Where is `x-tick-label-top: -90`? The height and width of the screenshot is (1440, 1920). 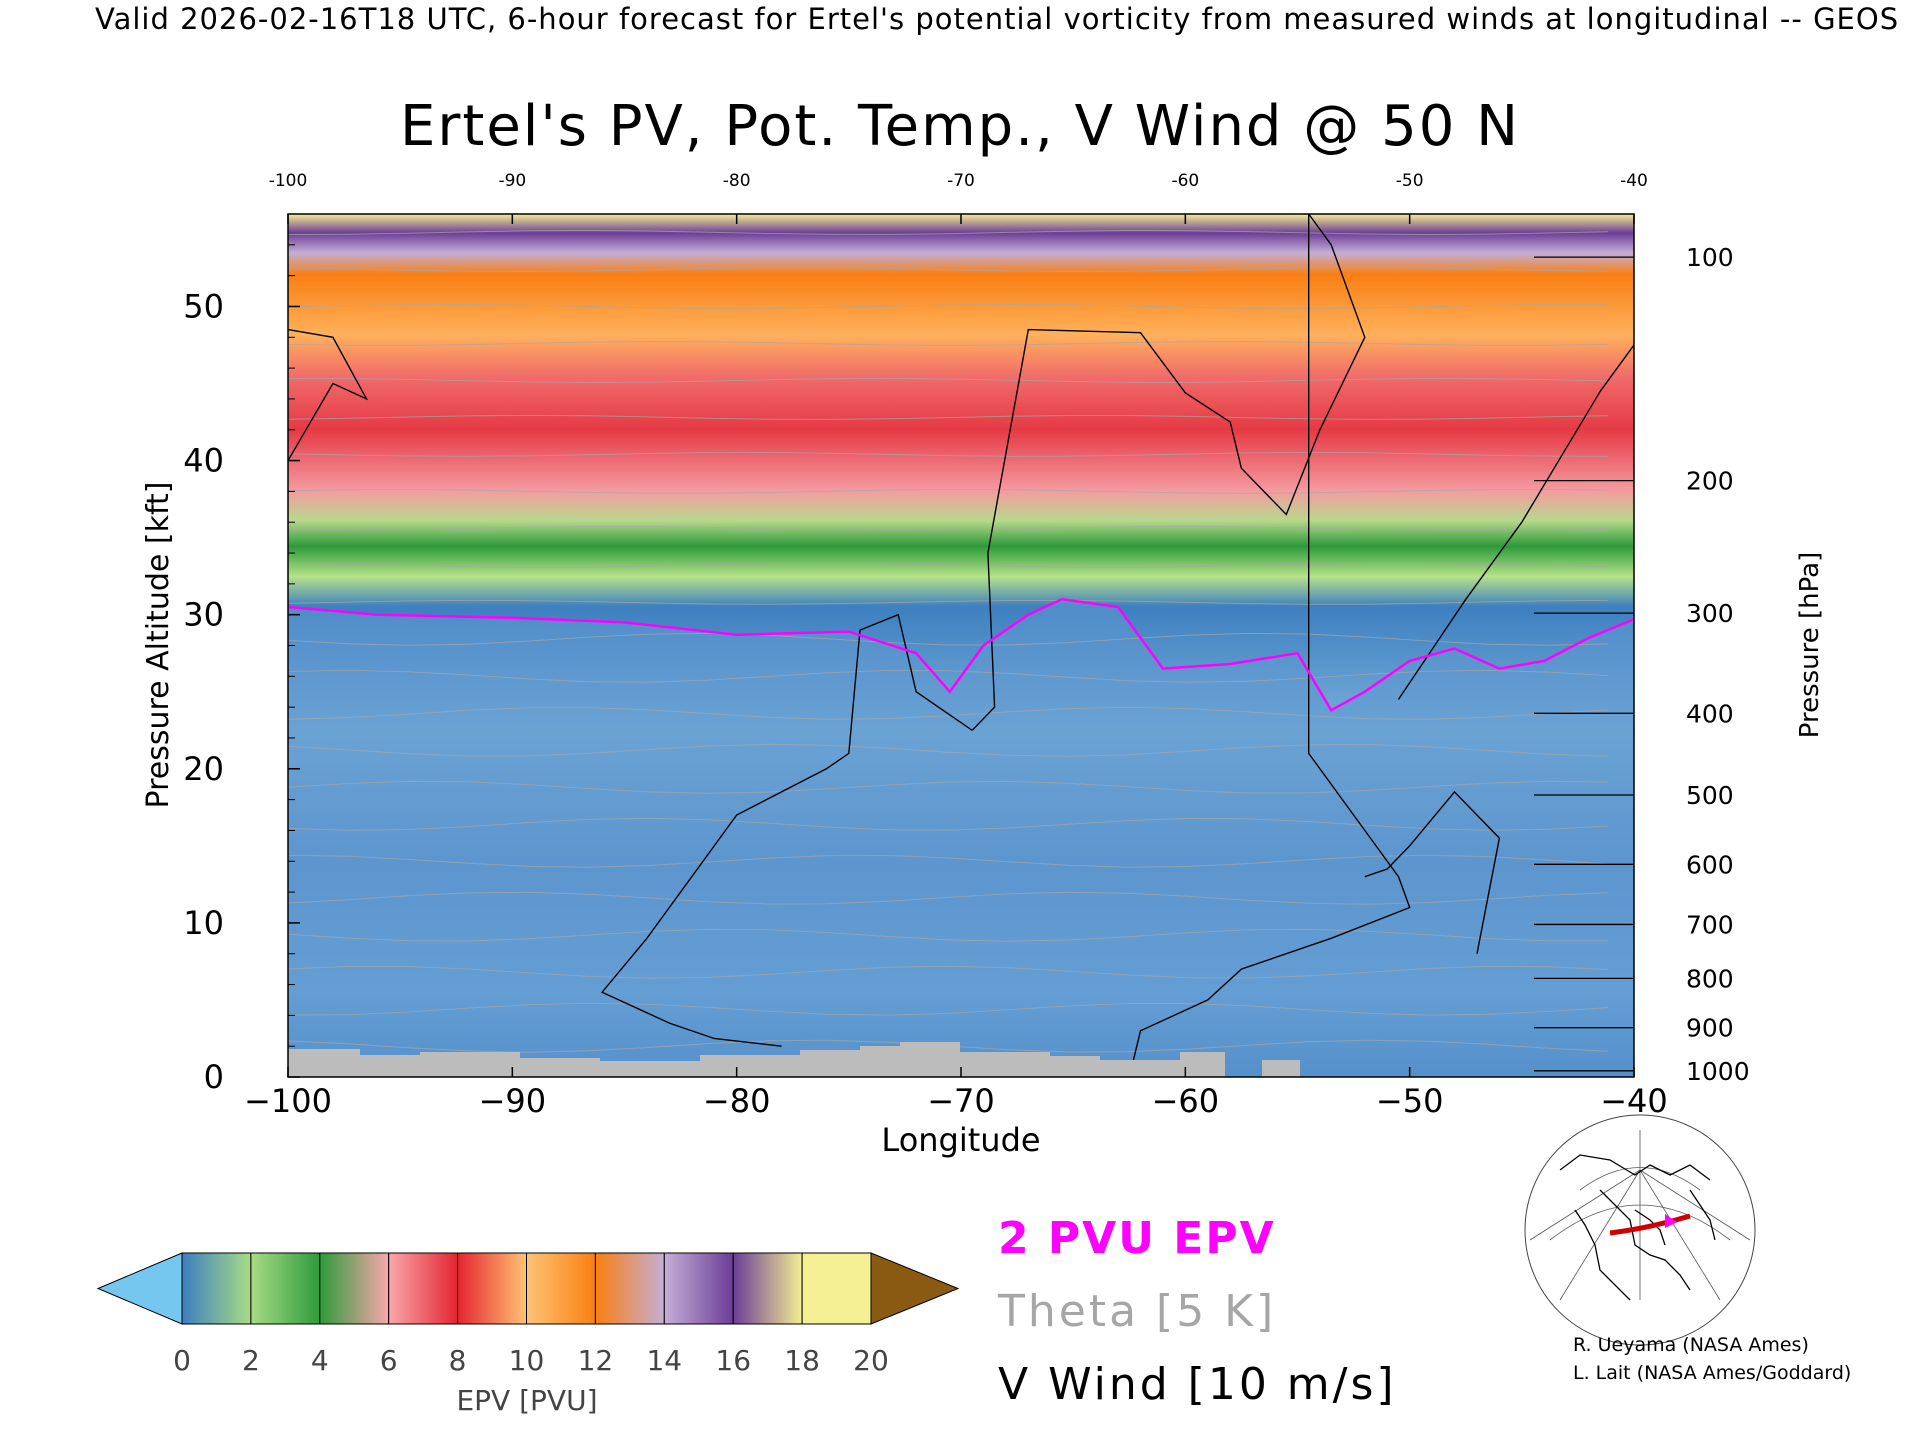
x-tick-label-top: -90 is located at coordinates (512, 181).